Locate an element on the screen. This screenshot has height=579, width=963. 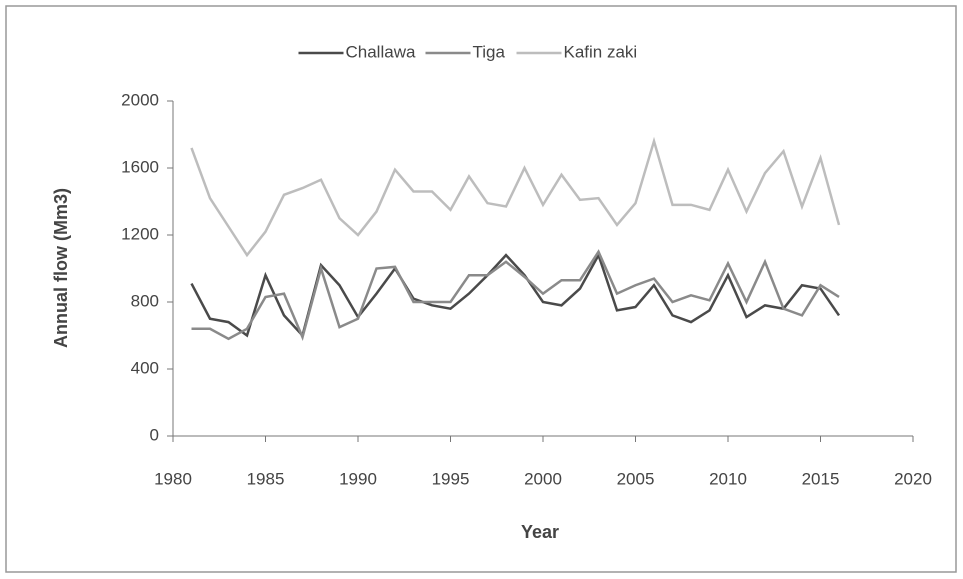
x-tick-label: 1990 is located at coordinates (358, 478).